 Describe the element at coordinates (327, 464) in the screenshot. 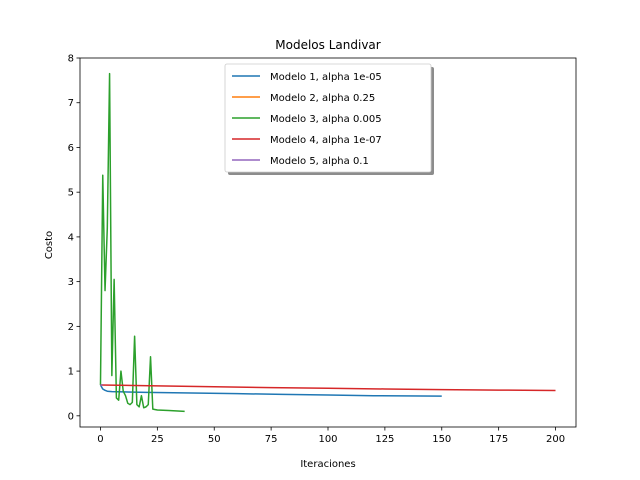

I see `x-axis-label: Iteraciones` at that location.